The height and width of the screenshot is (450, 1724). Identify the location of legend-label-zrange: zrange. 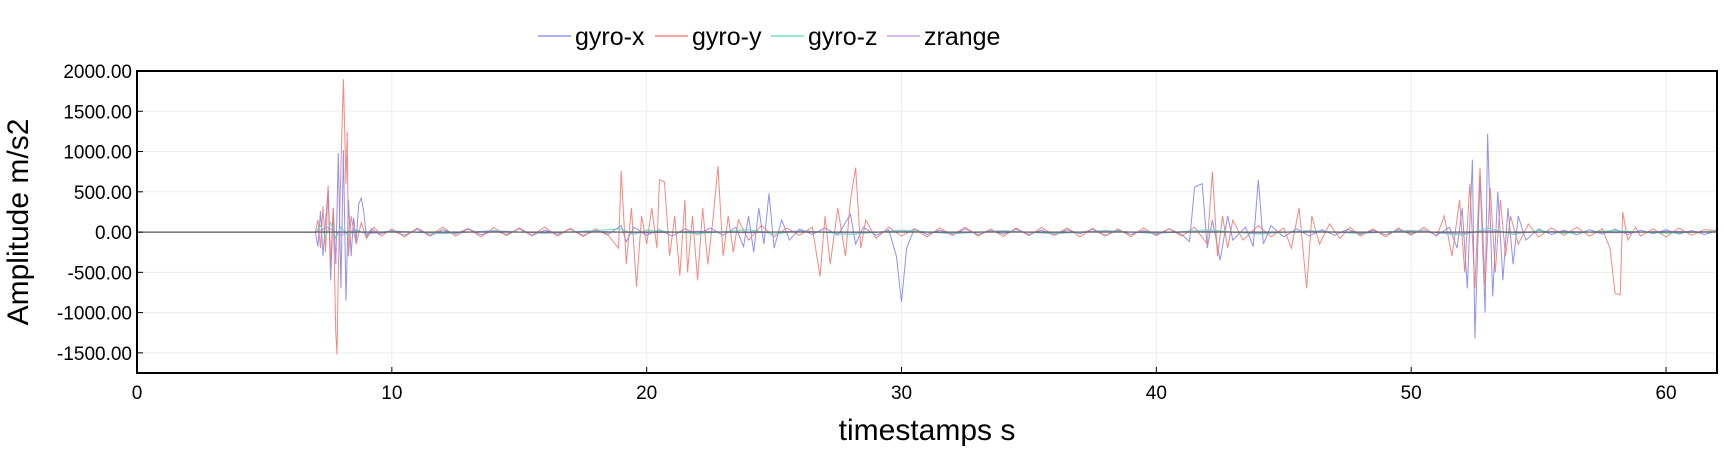
(962, 37).